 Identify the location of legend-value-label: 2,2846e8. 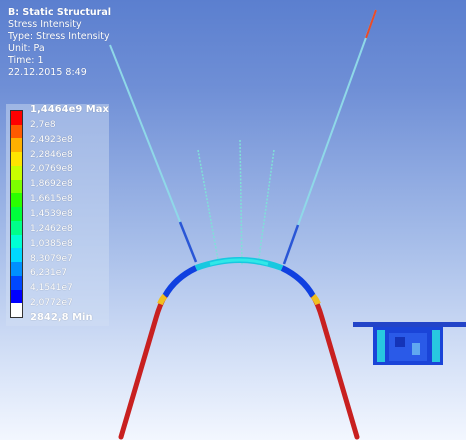
(51, 155).